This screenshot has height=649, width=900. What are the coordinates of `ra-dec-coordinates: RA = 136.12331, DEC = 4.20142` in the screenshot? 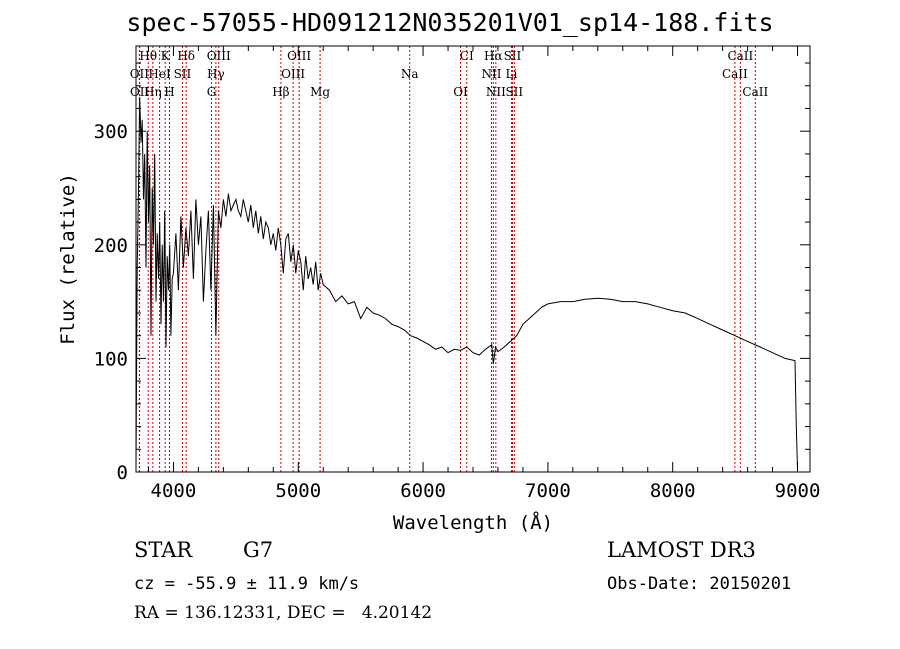 It's located at (283, 613).